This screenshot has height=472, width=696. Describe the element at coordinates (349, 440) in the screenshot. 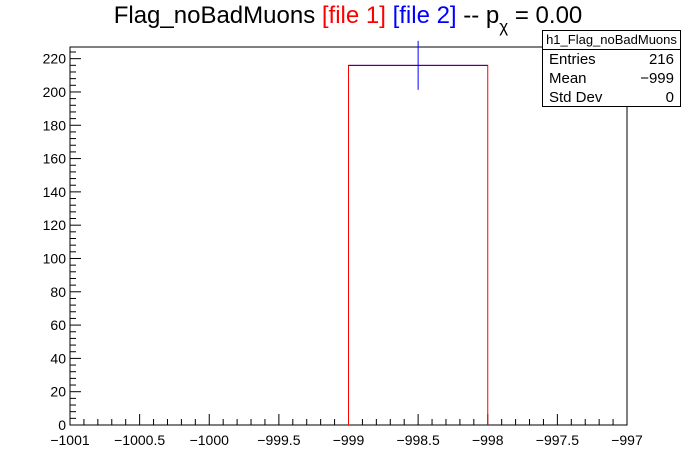

I see `x-tick-label: −999` at that location.